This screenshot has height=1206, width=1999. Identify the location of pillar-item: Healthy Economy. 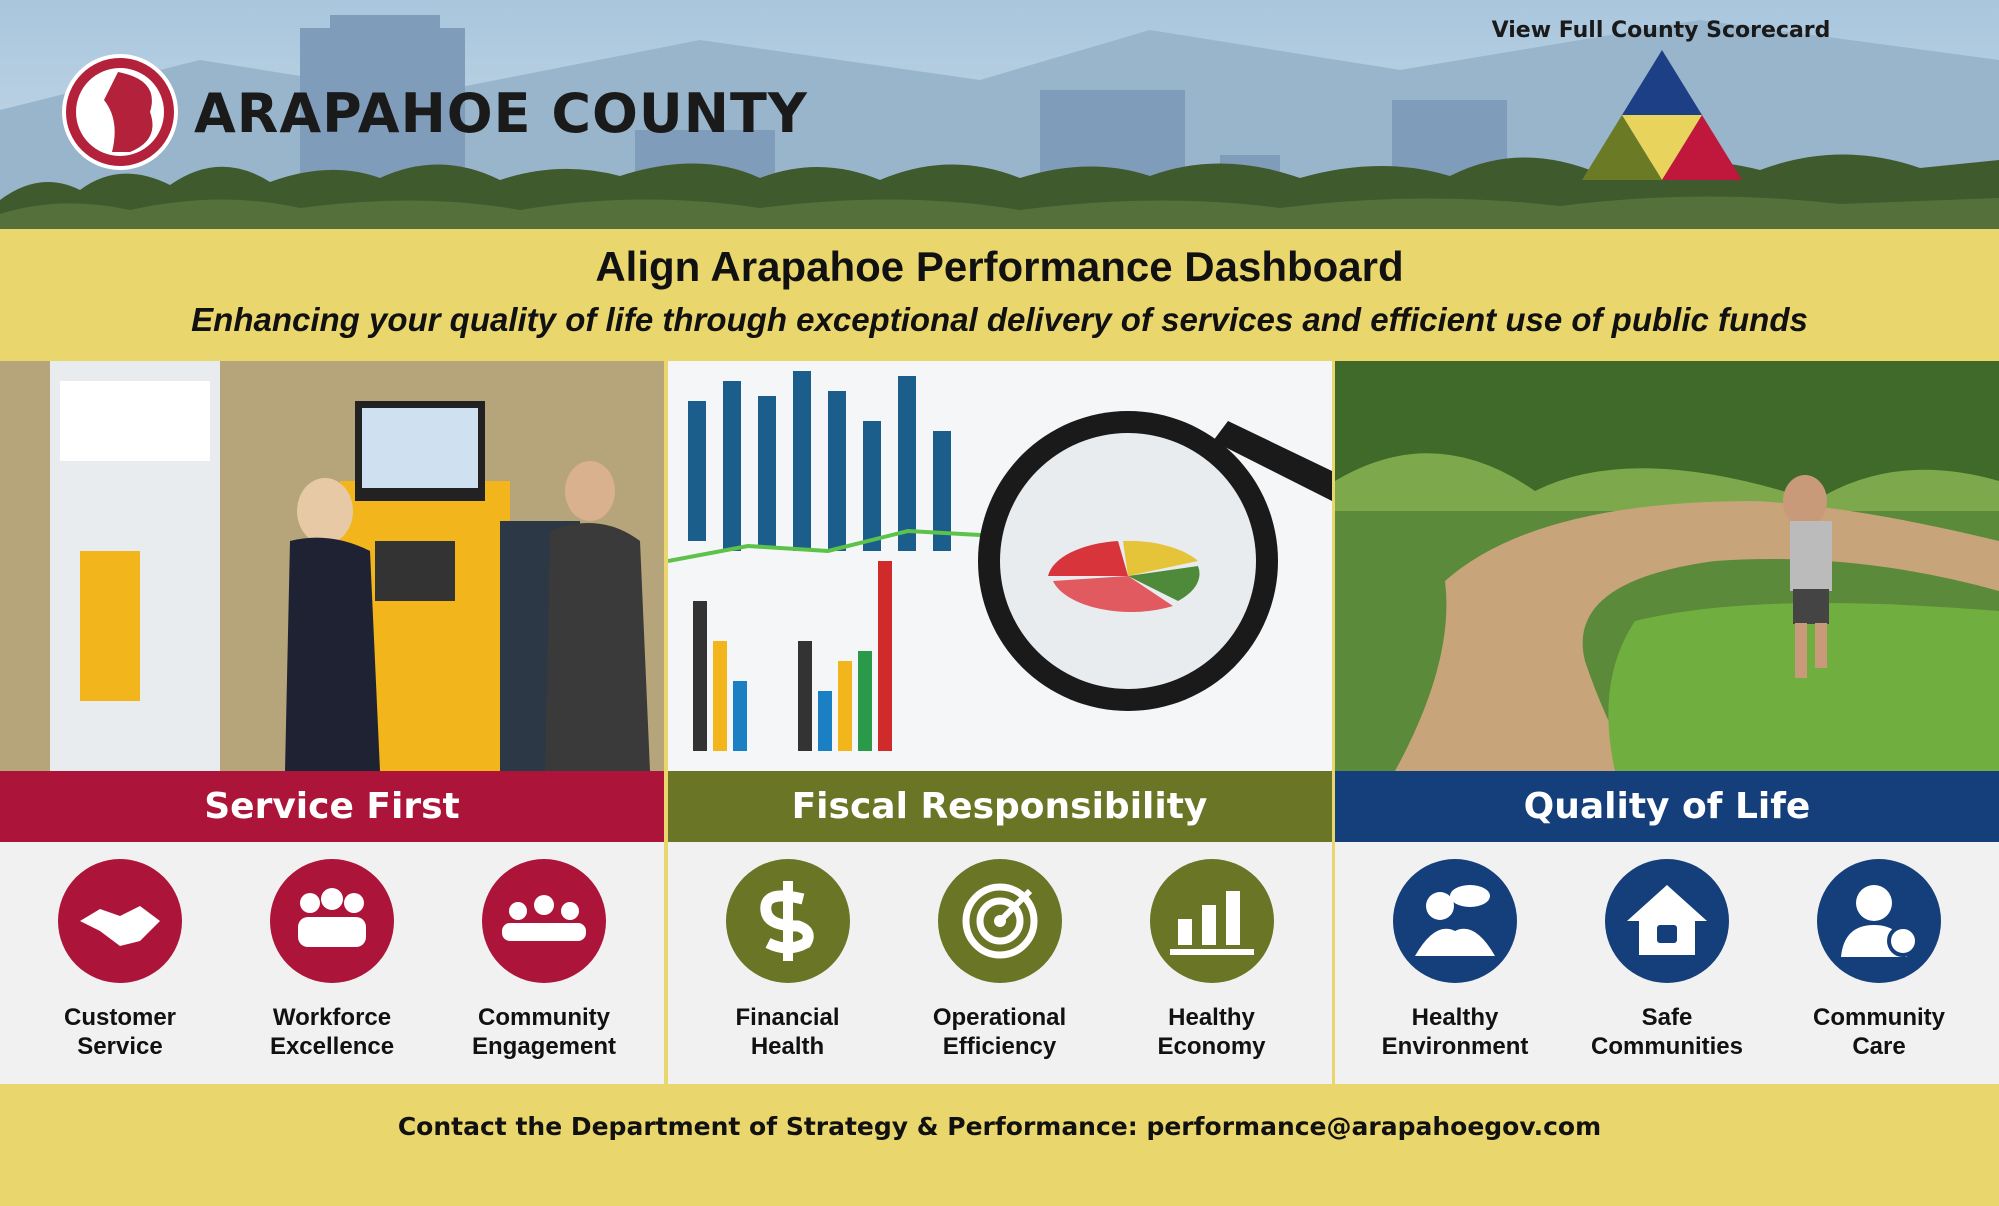
(1212, 963).